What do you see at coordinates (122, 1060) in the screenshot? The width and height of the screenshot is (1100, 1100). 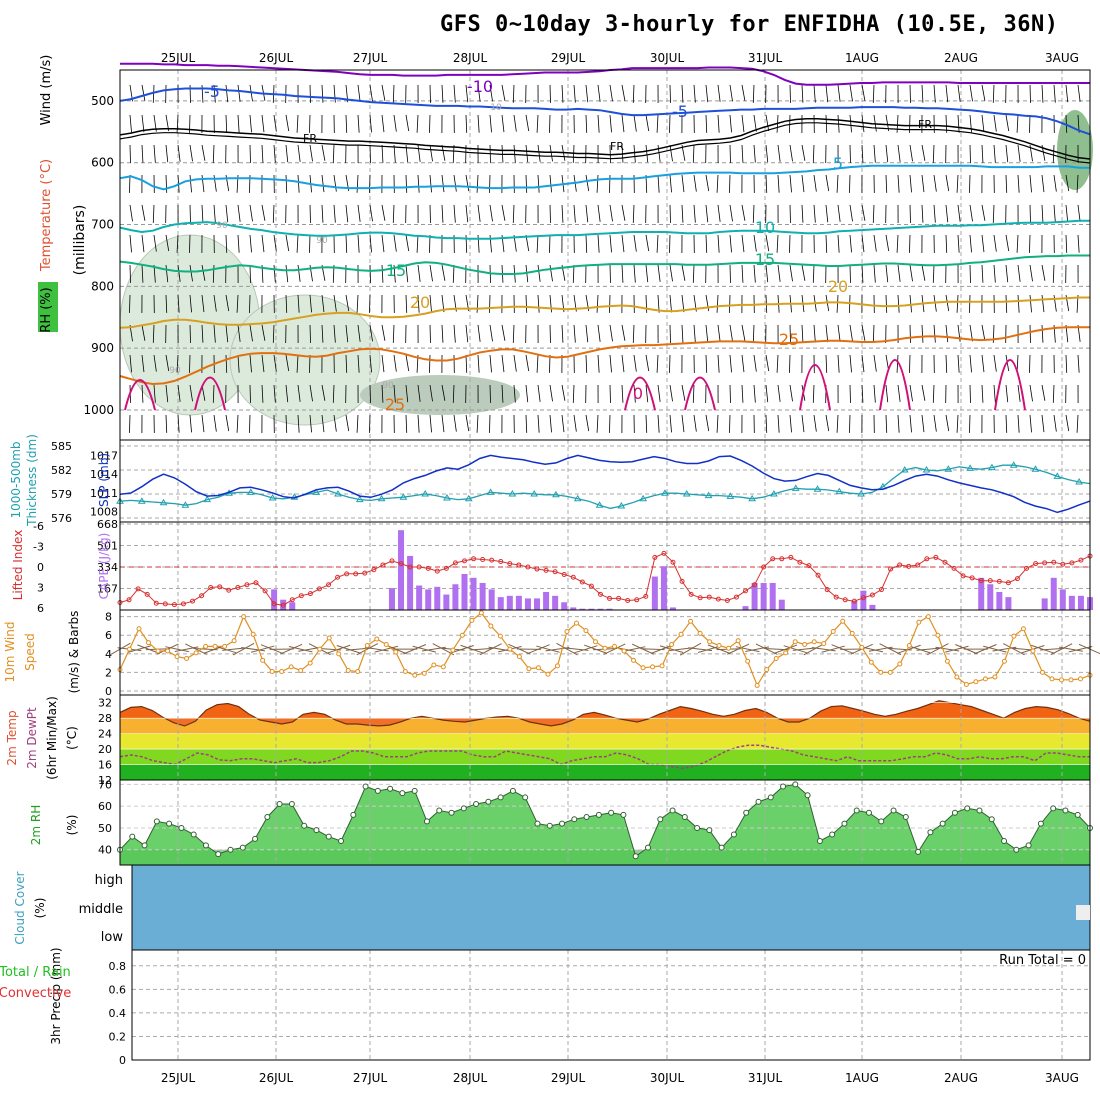 I see `precip-tick-label: 0` at bounding box center [122, 1060].